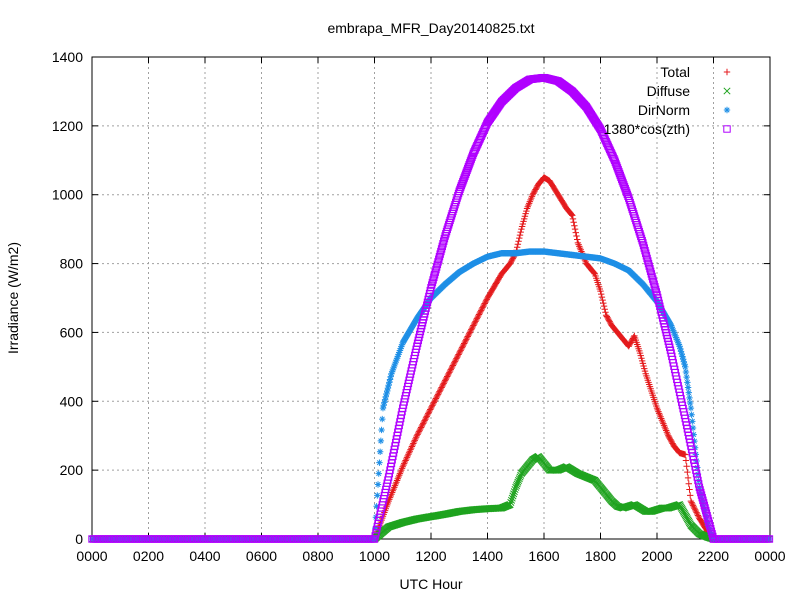 This screenshot has width=800, height=600. I want to click on x-tick-label: 0800, so click(317, 556).